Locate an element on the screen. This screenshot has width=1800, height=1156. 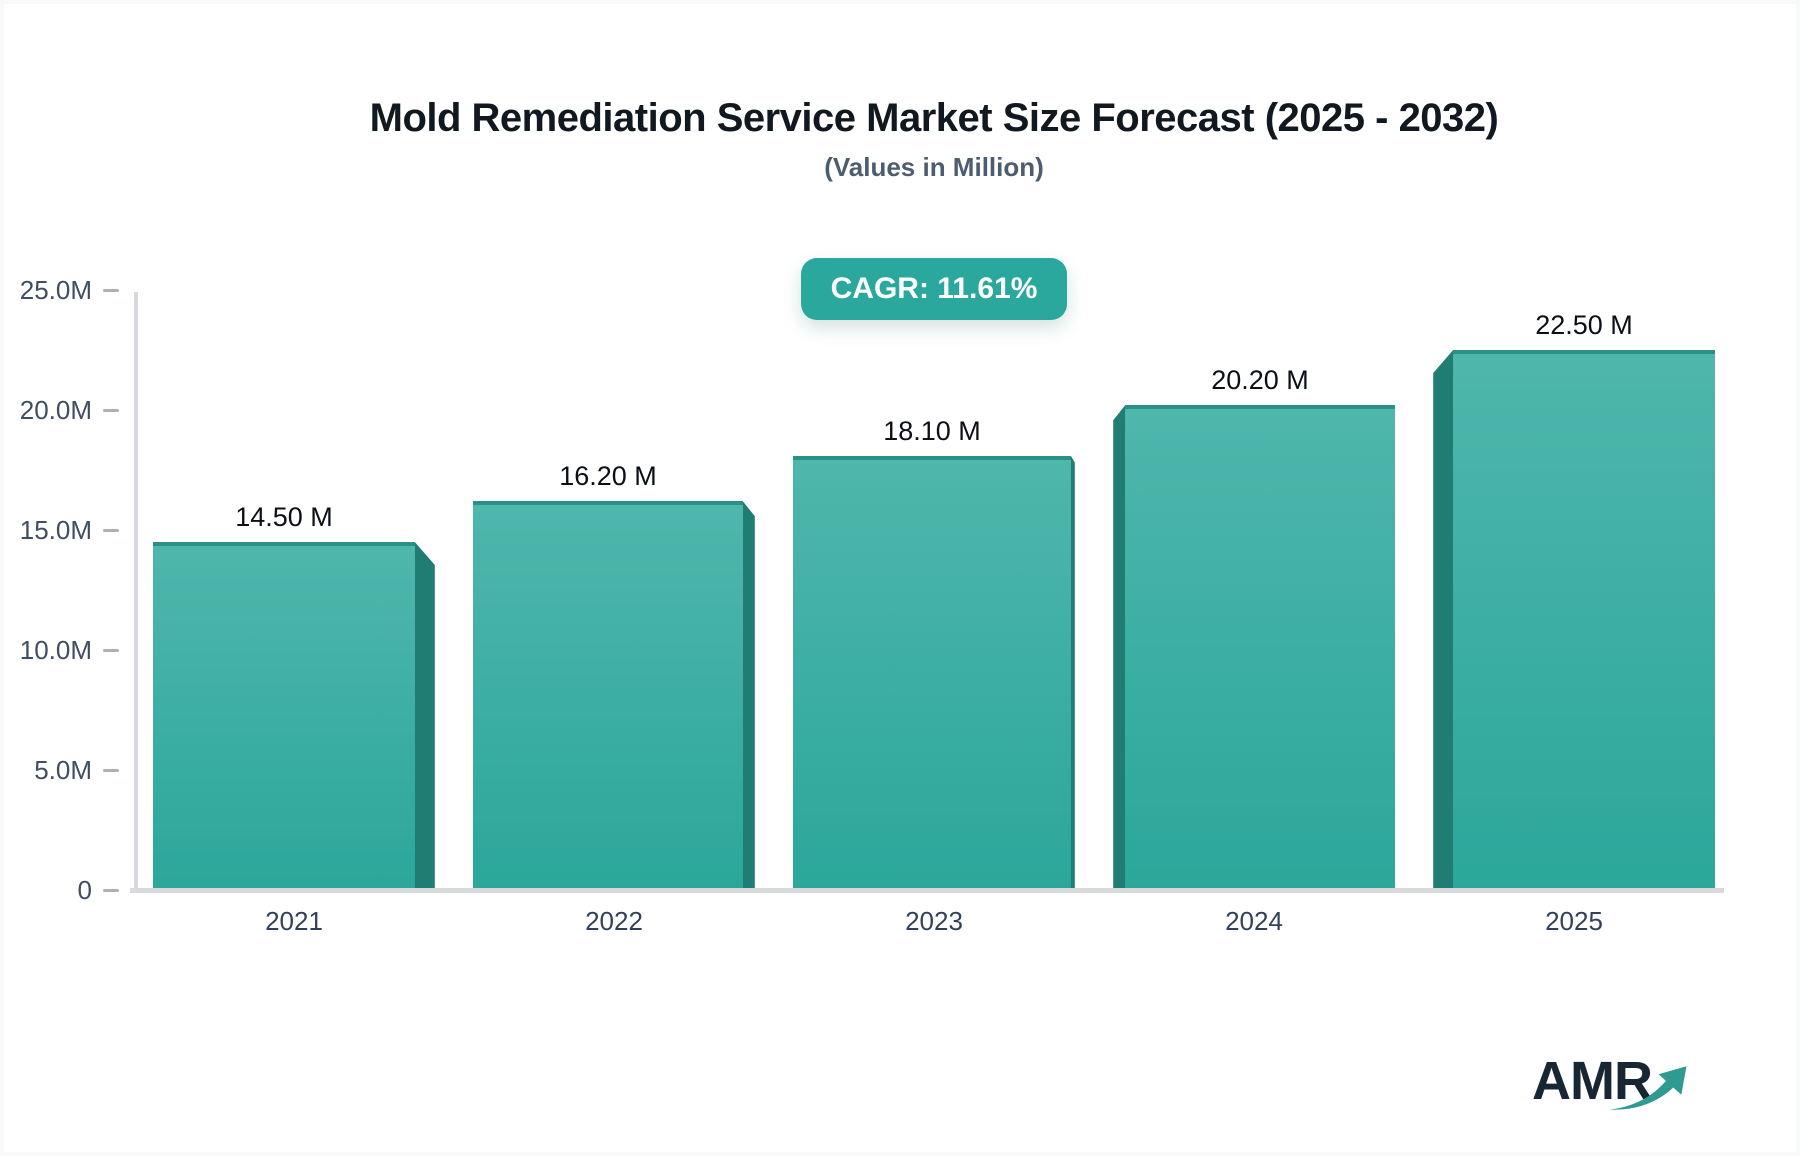
x-tick-label: 2021 is located at coordinates (294, 921).